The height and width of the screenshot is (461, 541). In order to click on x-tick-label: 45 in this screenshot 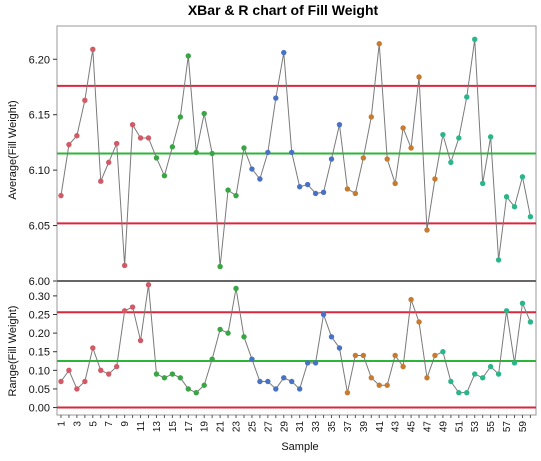, I will do `click(412, 427)`.